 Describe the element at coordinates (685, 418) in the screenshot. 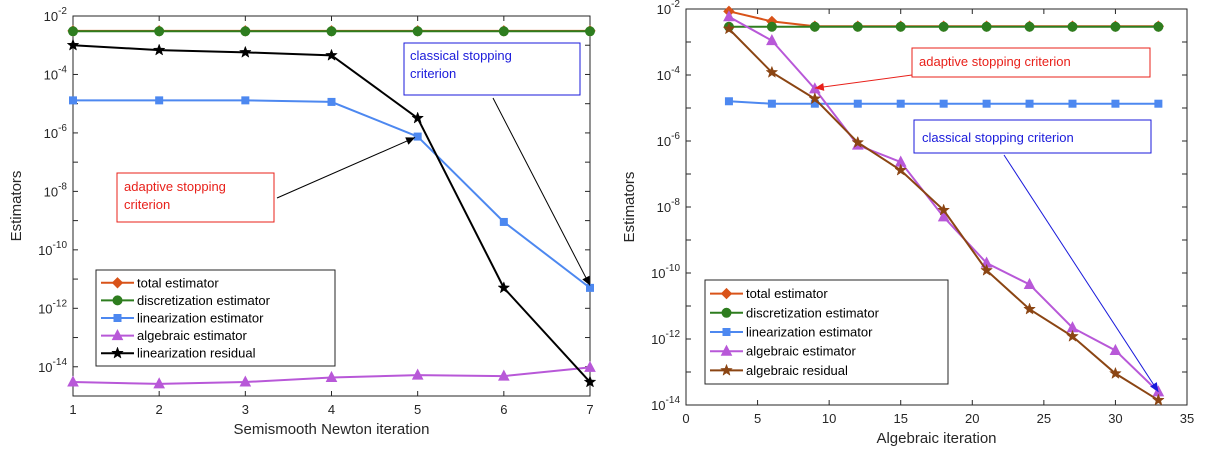

I see `x-tick-label: 0` at that location.